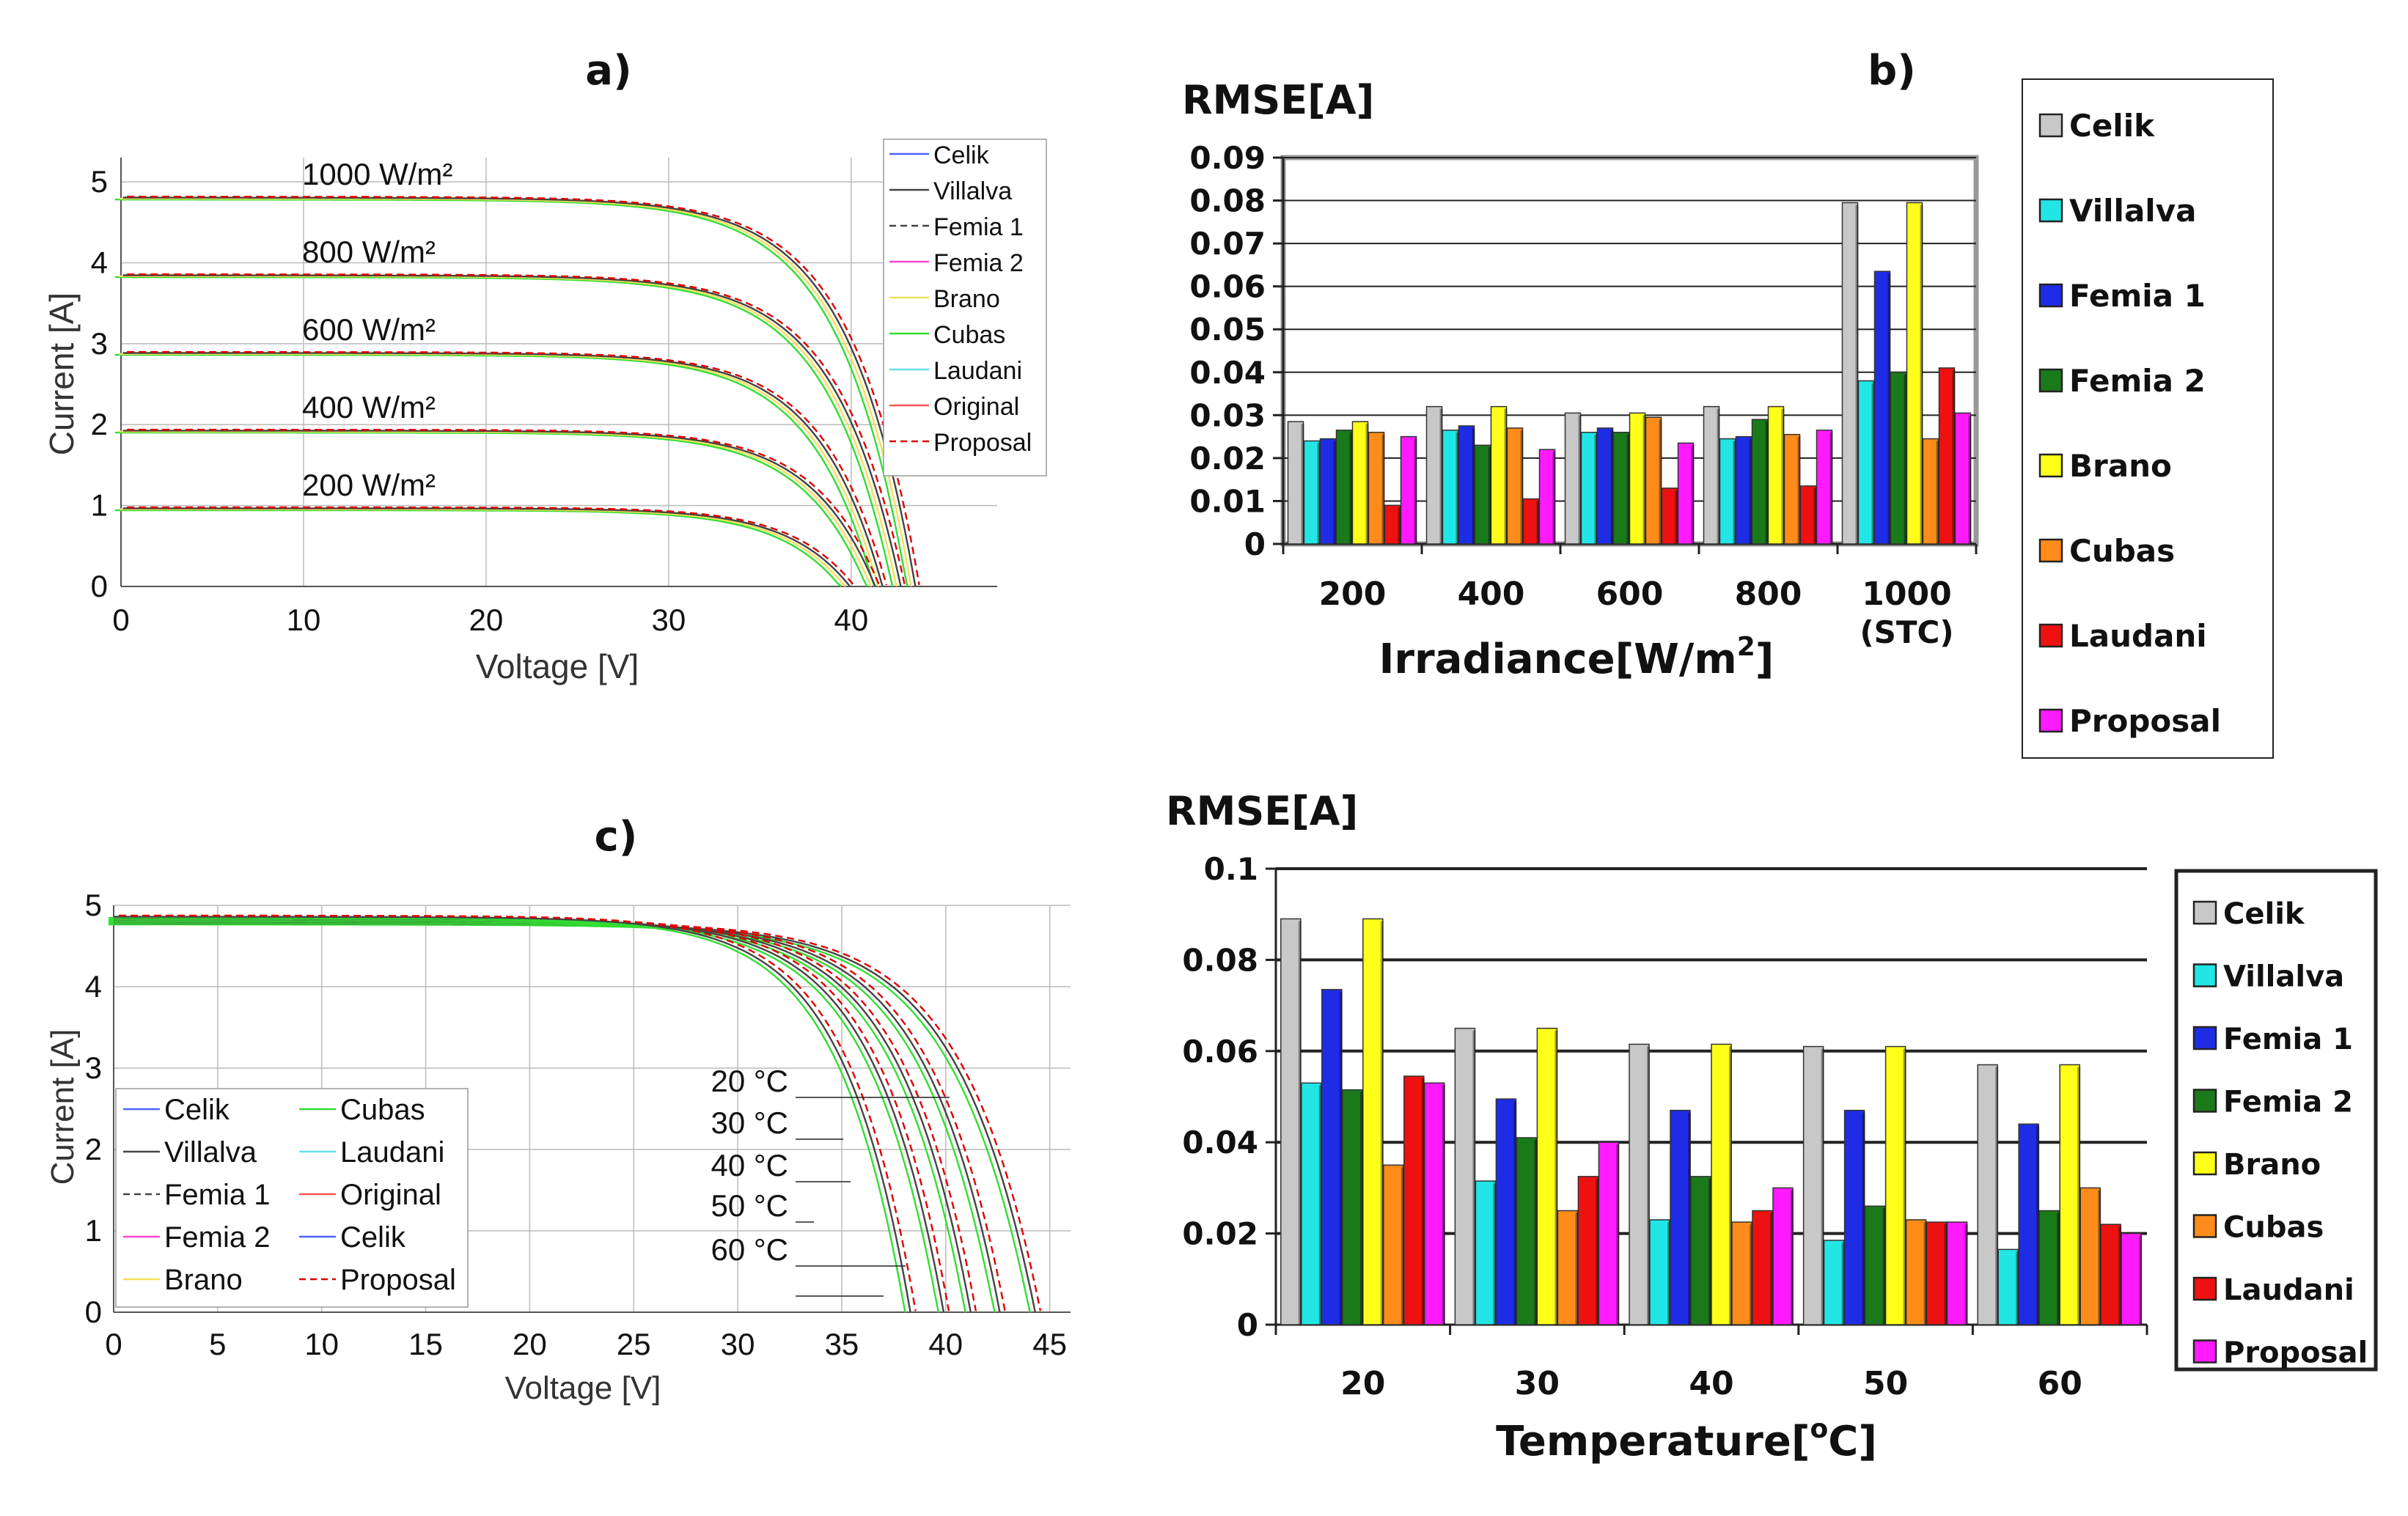 The height and width of the screenshot is (1516, 2408). I want to click on legend-entry: Laudani, so click(978, 371).